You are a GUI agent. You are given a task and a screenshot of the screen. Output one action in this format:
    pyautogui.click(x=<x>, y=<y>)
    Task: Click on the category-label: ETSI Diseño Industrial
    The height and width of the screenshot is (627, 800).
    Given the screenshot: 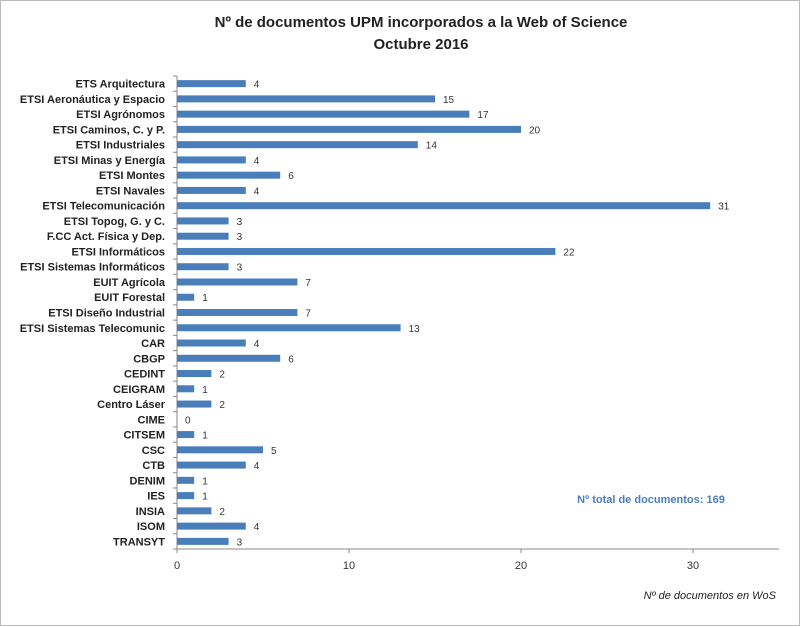 What is the action you would take?
    pyautogui.click(x=106, y=314)
    